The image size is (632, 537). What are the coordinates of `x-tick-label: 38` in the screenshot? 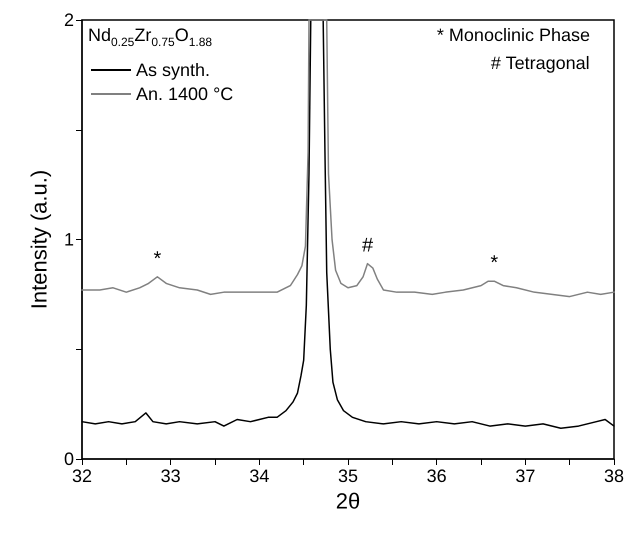 It's located at (614, 476).